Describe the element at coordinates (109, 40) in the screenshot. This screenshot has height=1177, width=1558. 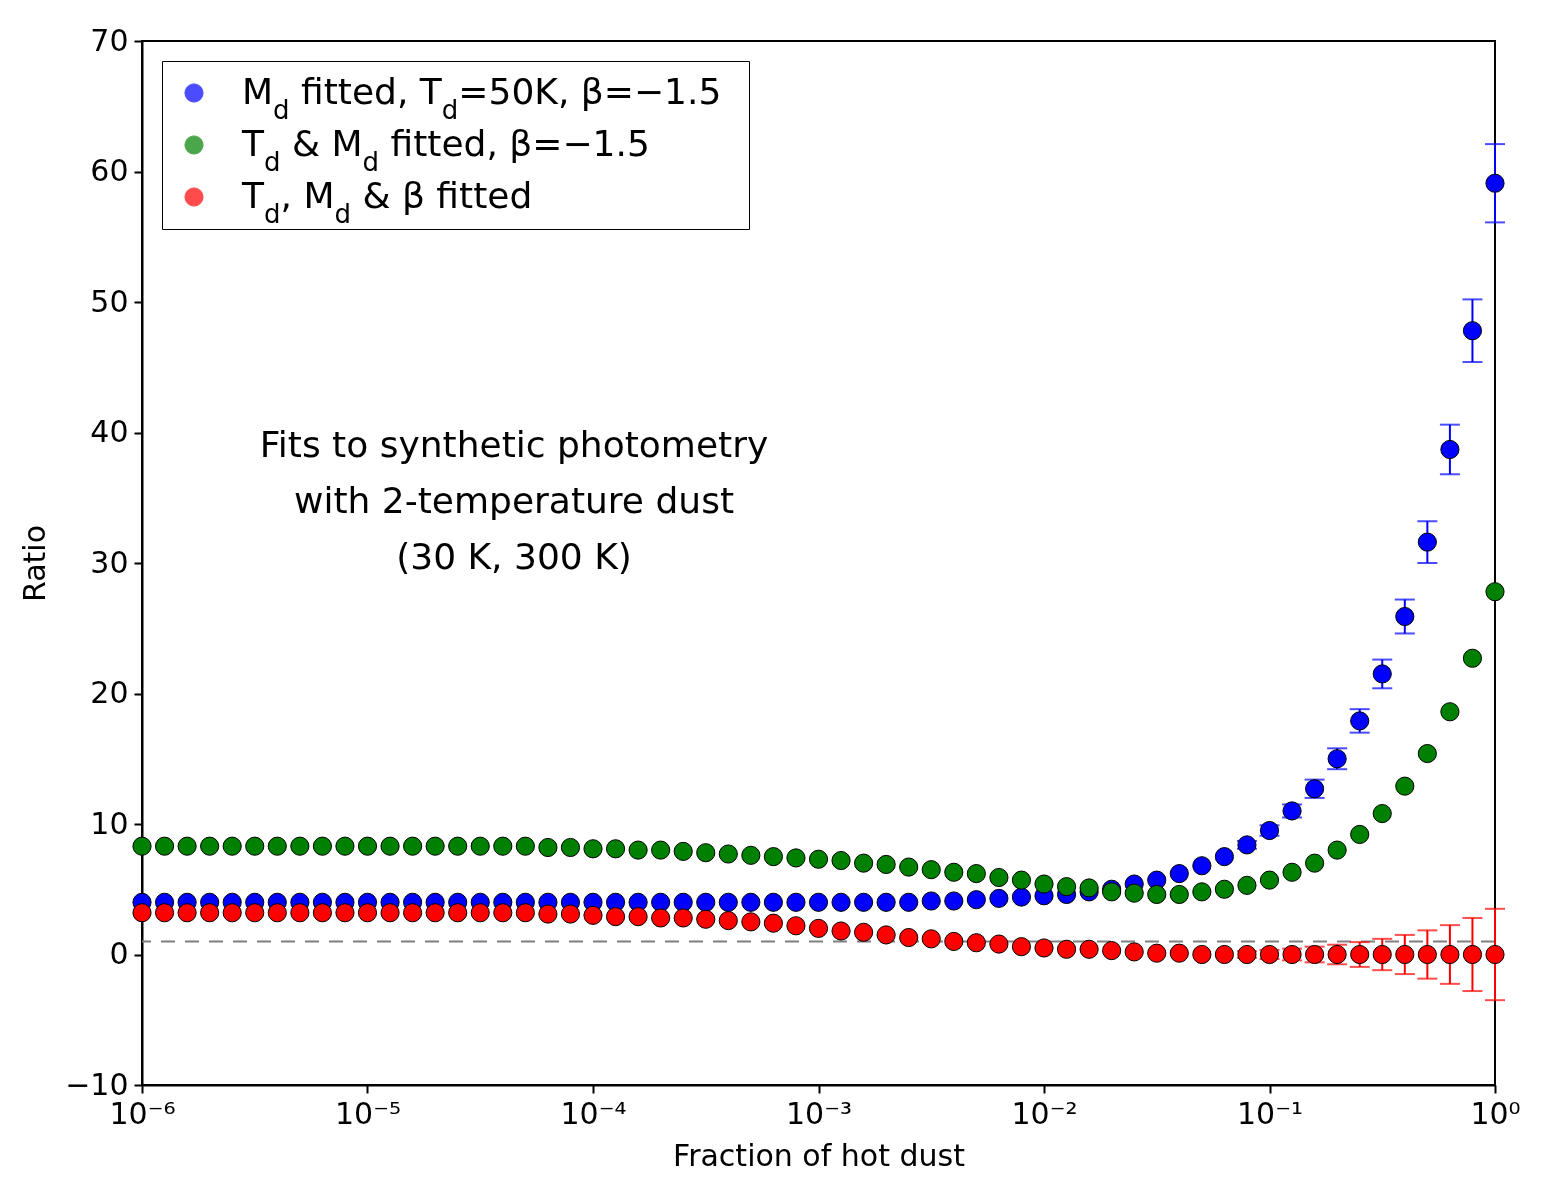
I see `y-tick-label: 70` at that location.